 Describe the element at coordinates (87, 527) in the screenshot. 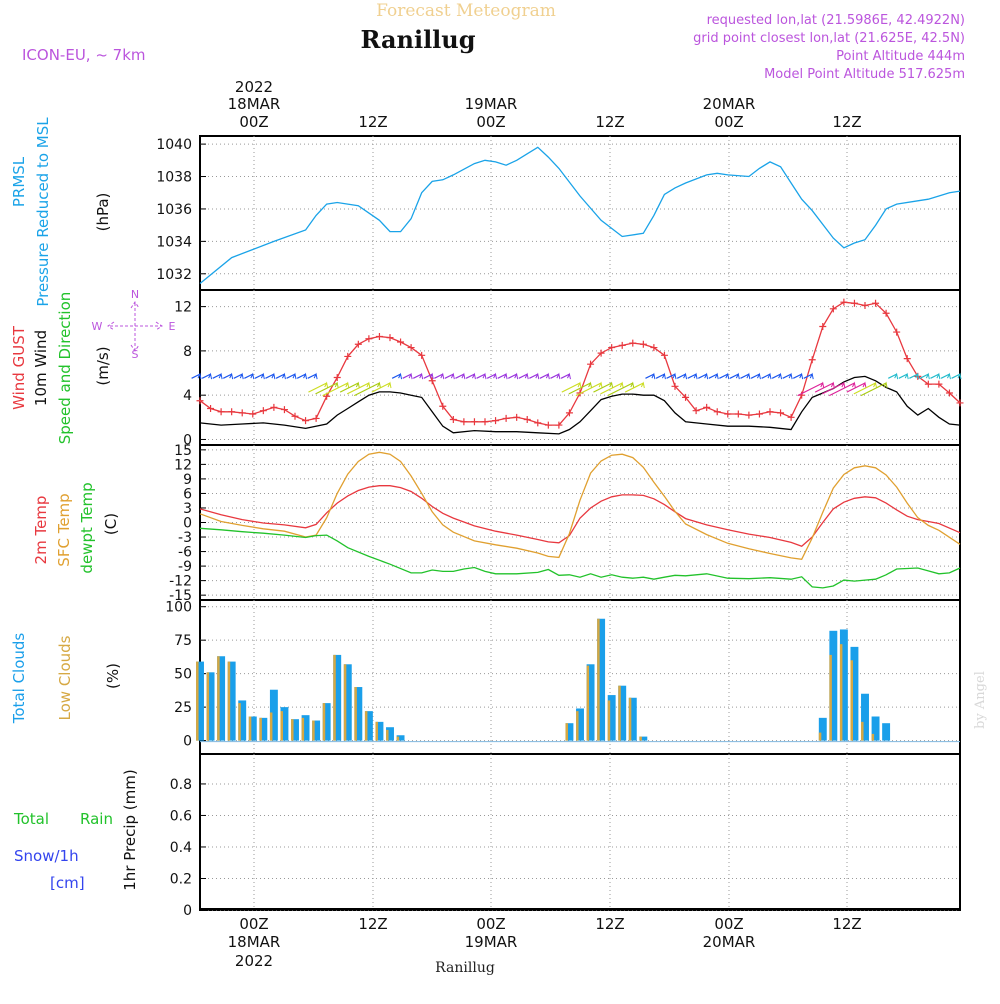

I see `temp-dewpt-label: dewpt Temp` at that location.